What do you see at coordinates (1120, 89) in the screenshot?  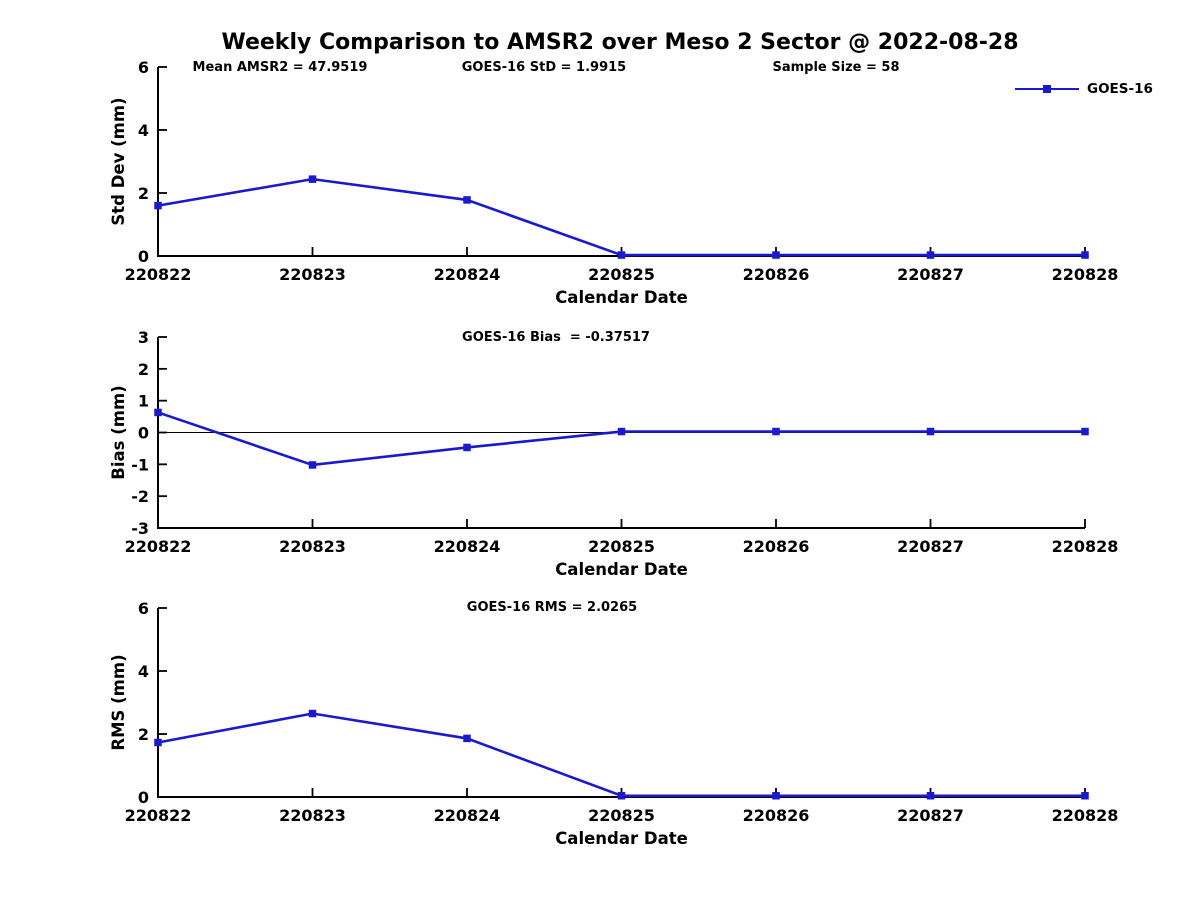 I see `legend-label: GOES-16` at bounding box center [1120, 89].